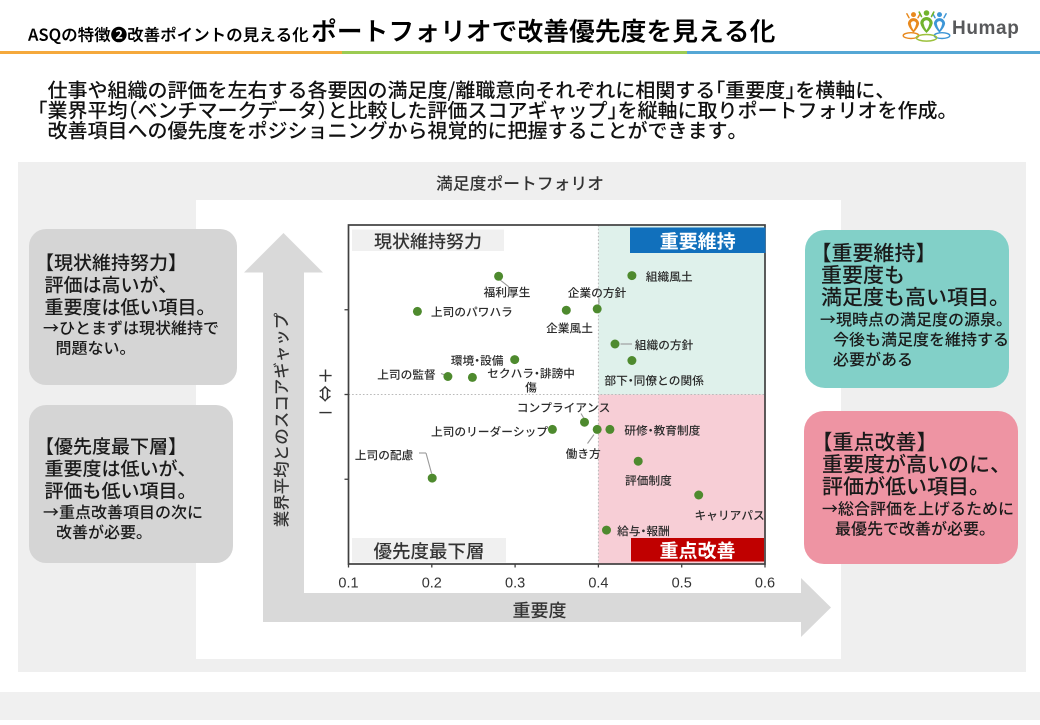  I want to click on svg-text: 0.1, so click(348, 584).